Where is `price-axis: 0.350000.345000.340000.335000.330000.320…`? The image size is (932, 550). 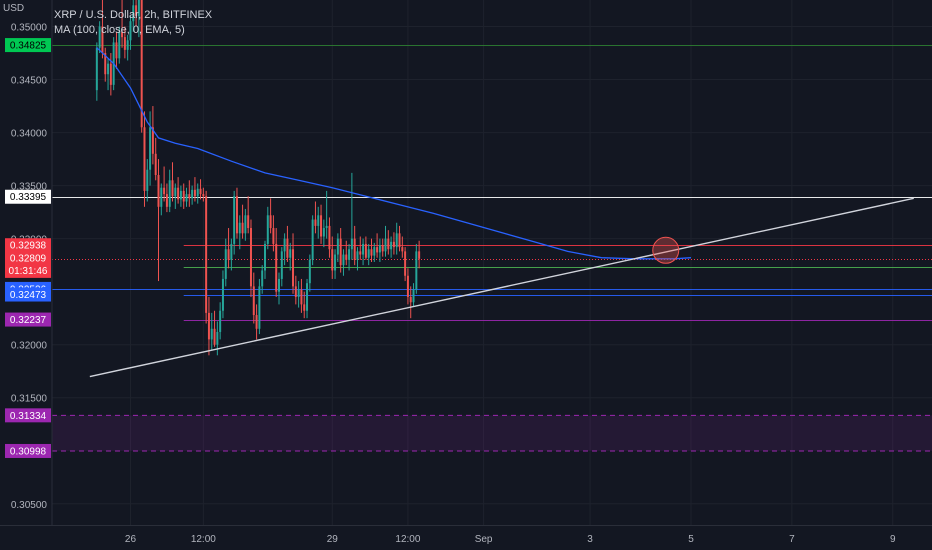
price-axis: 0.350000.345000.340000.335000.330000.320… is located at coordinates (26, 275).